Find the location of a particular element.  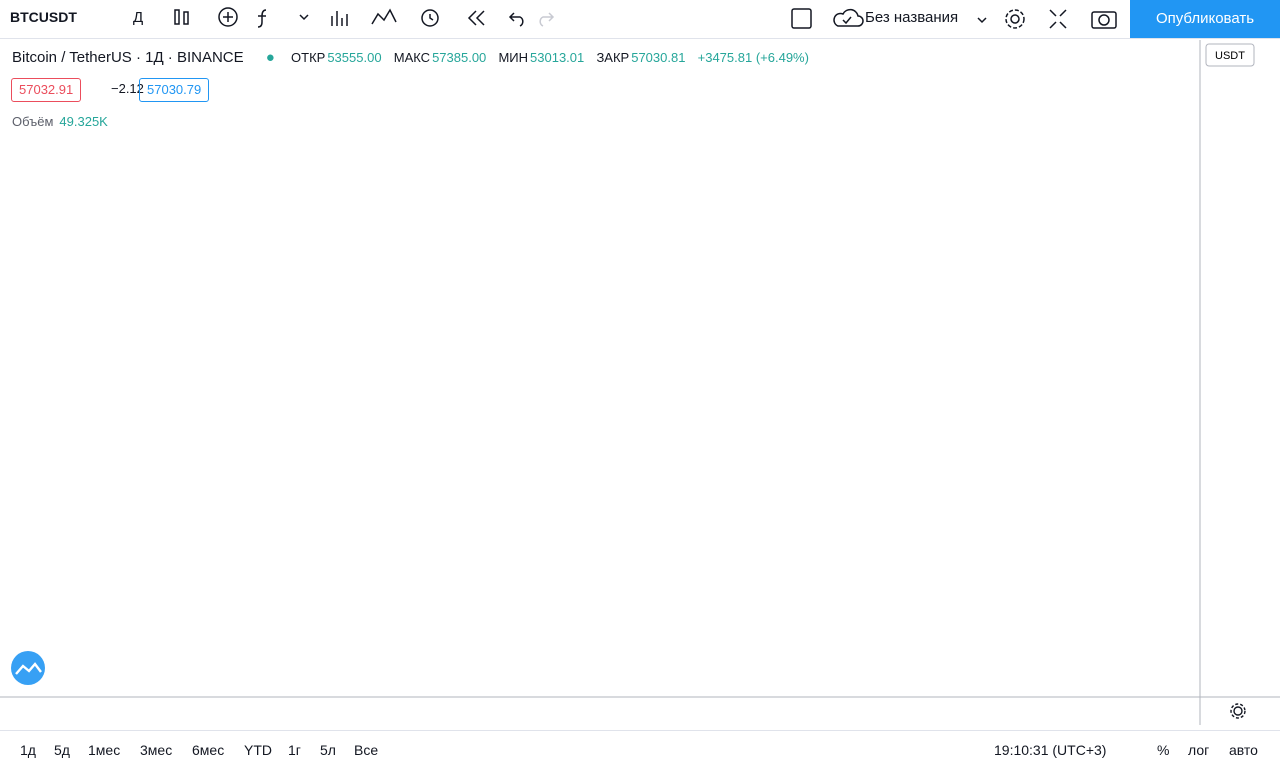

settings-icon is located at coordinates (1238, 711).